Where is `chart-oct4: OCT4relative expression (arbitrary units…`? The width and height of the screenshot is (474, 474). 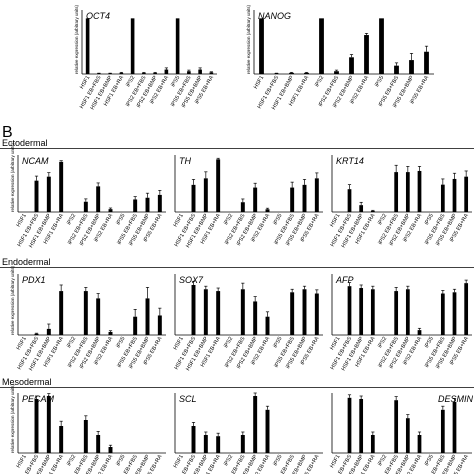 chart-oct4: OCT4relative expression (arbitrary units… is located at coordinates (145, 57).